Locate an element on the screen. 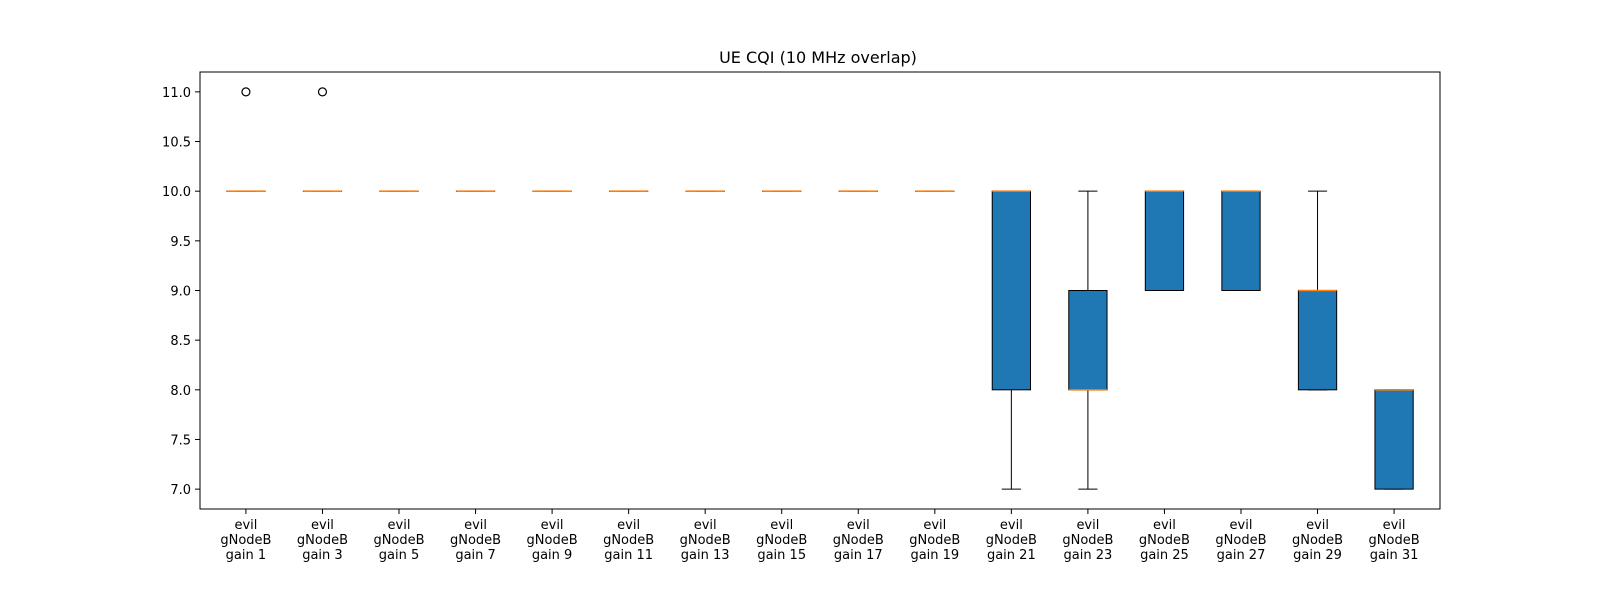 The height and width of the screenshot is (604, 1600). x-tick-label: gain 9 is located at coordinates (552, 555).